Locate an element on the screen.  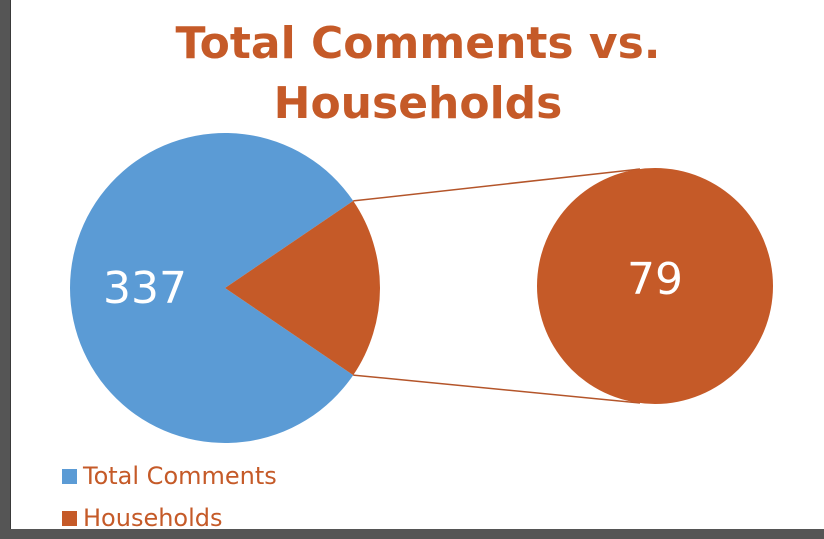
legend-item-households: Households is located at coordinates (169, 518).